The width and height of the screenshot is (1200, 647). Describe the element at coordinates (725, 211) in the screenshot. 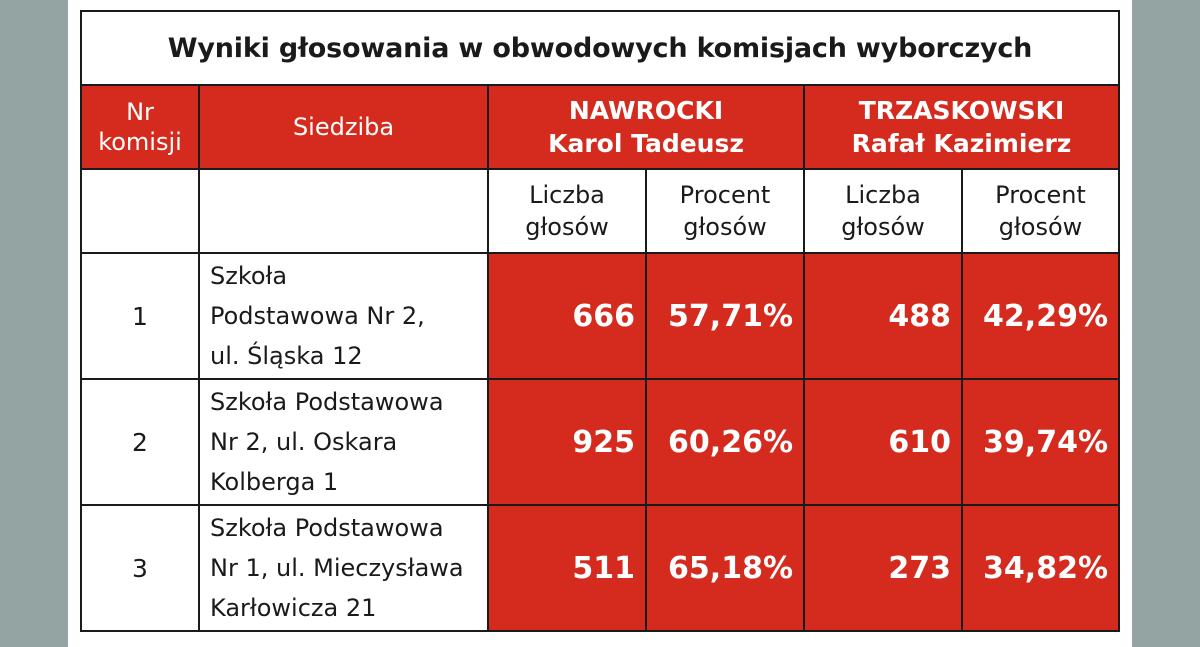

I see `subheader-pct-nawrocki: Procent głosów` at that location.